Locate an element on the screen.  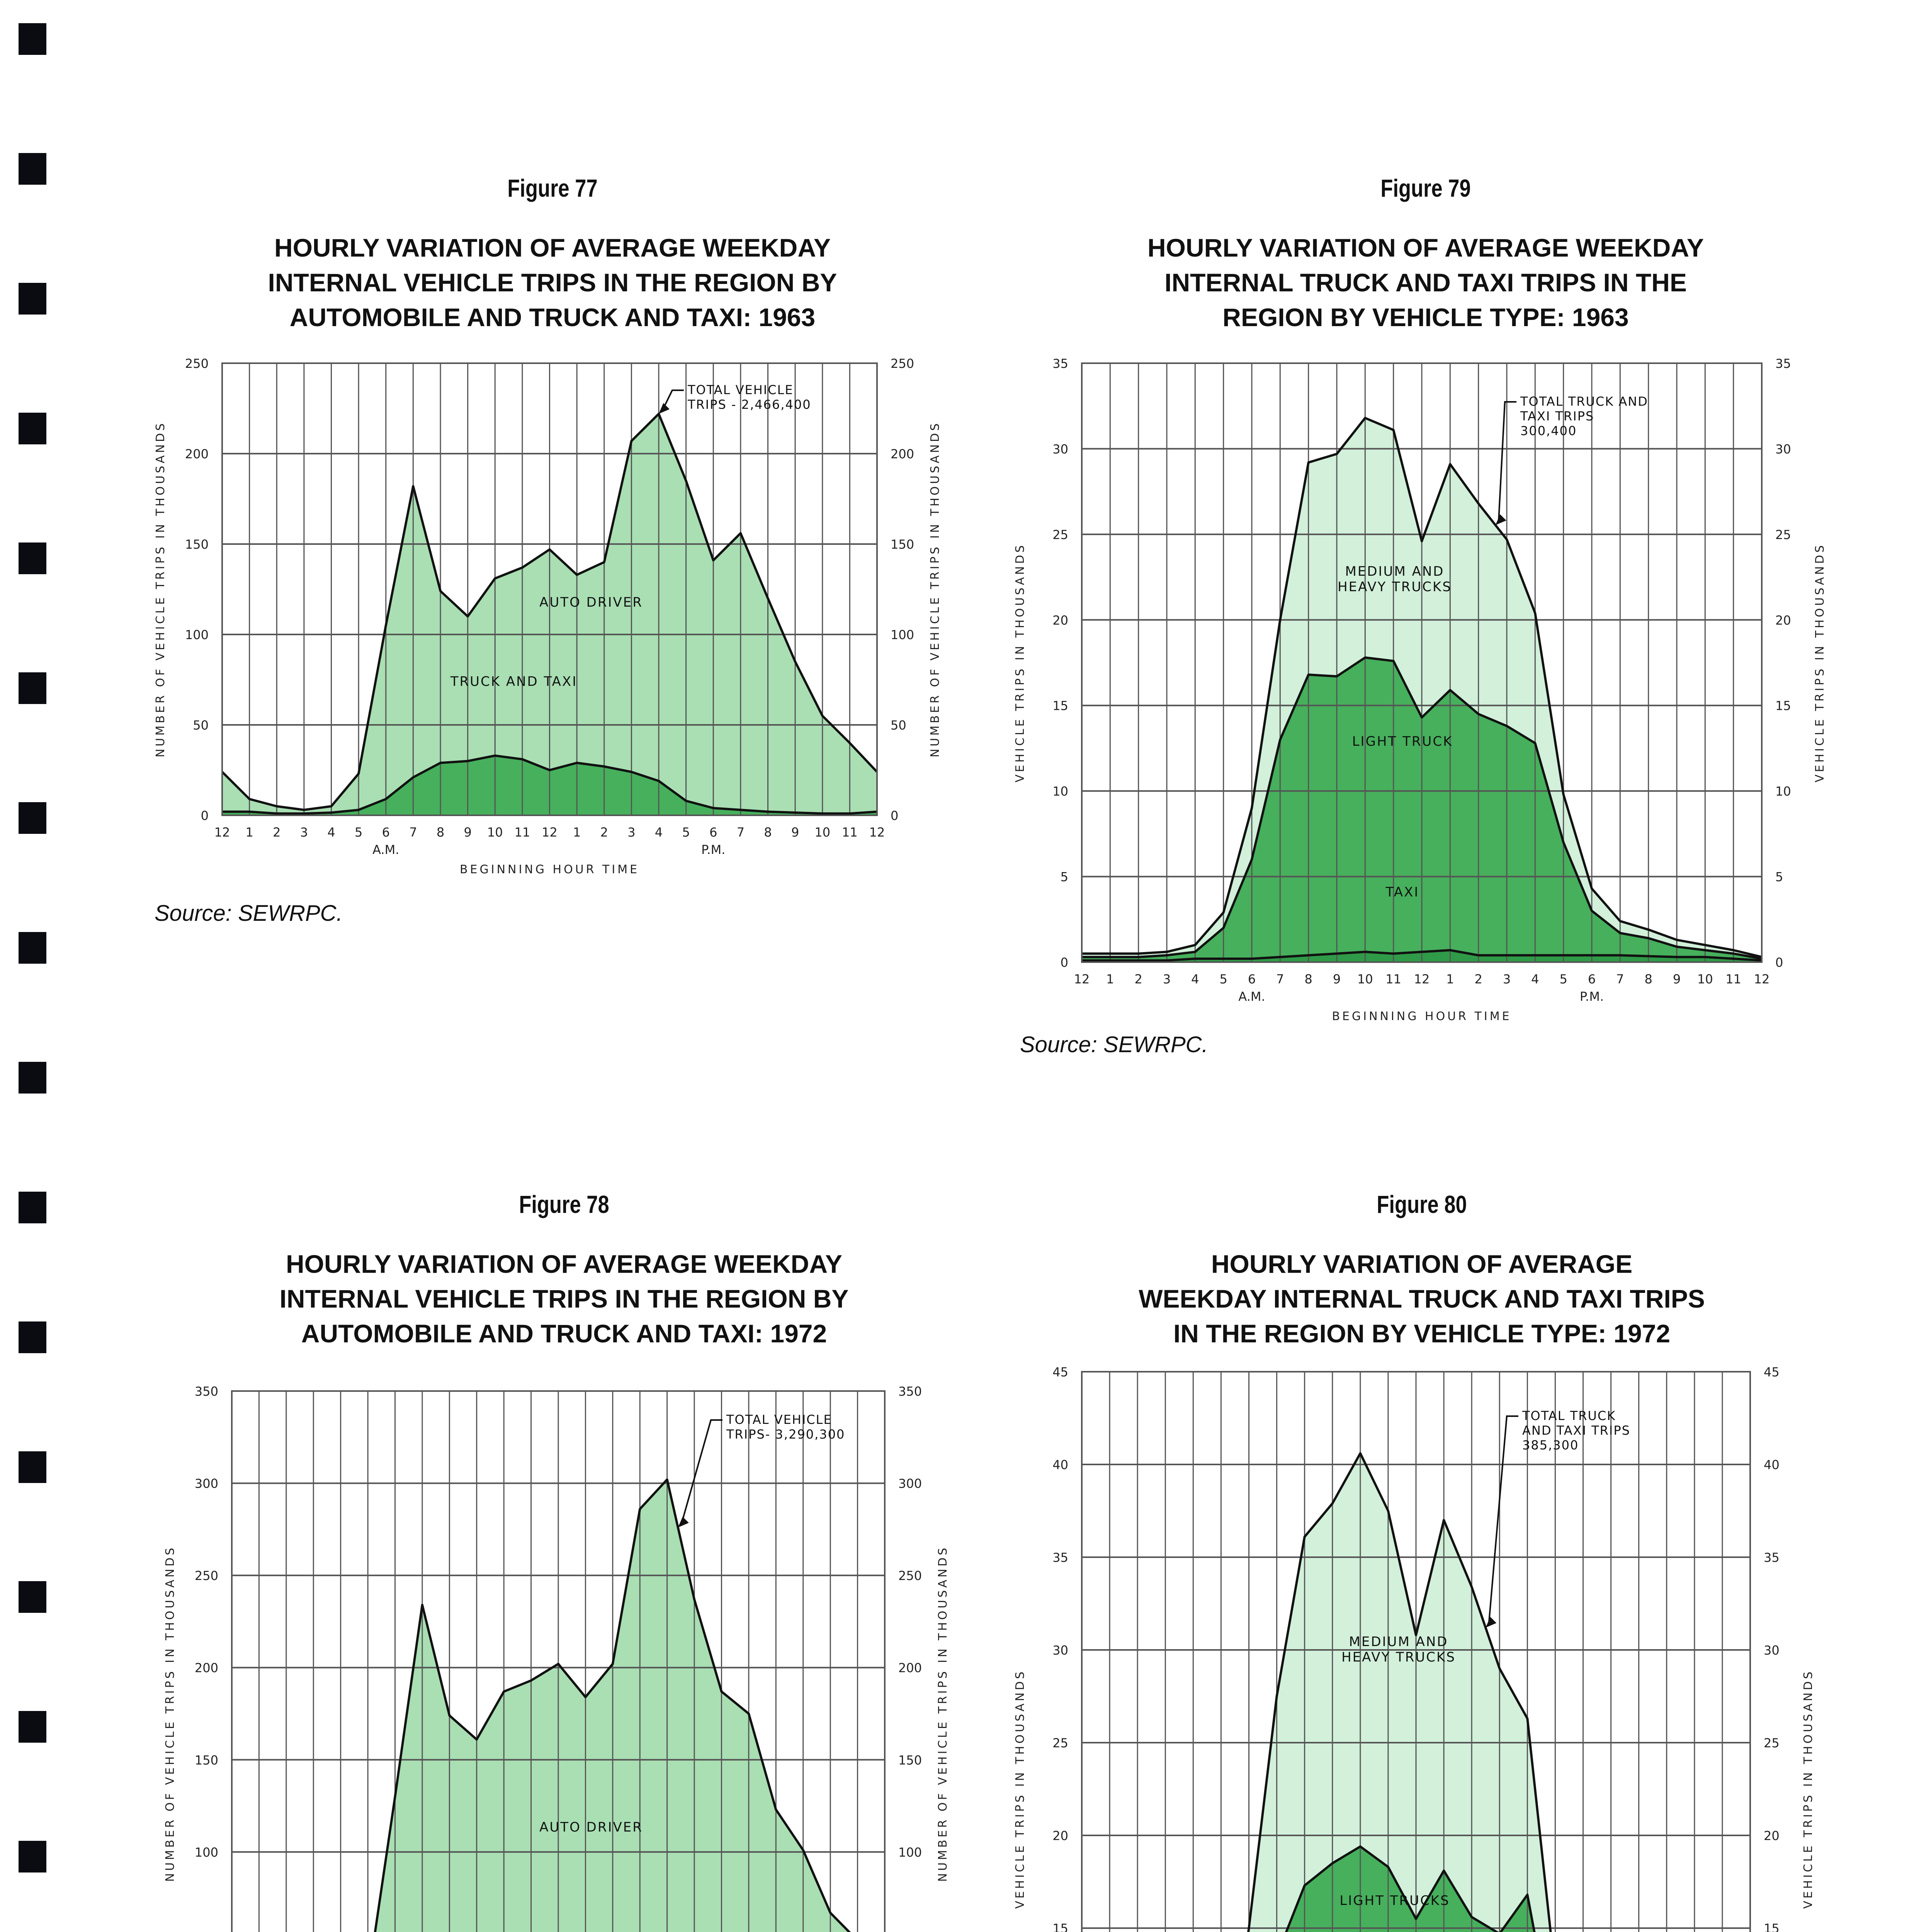
y-tick-label-right: 200 is located at coordinates (910, 1668).